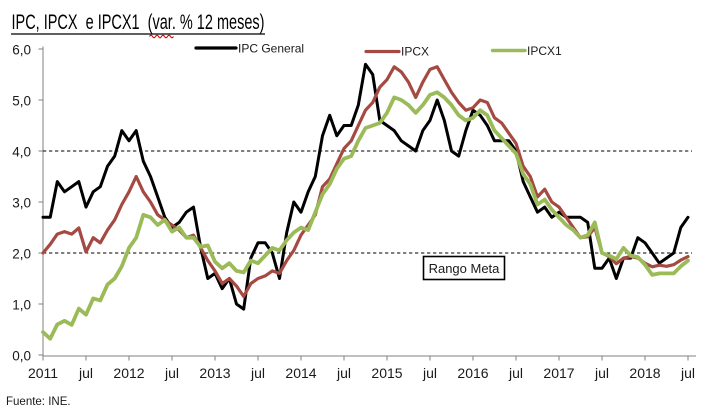 The width and height of the screenshot is (717, 410). Describe the element at coordinates (21, 152) in the screenshot. I see `svg-text: 4,0` at that location.